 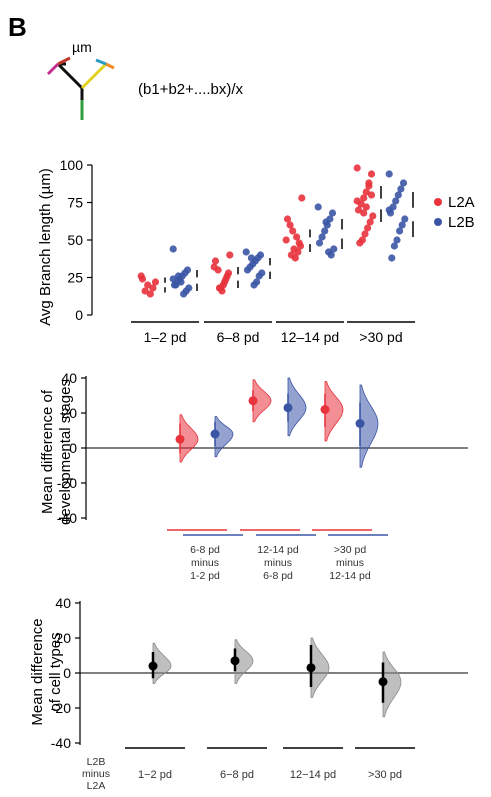 What do you see at coordinates (96, 774) in the screenshot?
I see `p3-row-label: minus` at bounding box center [96, 774].